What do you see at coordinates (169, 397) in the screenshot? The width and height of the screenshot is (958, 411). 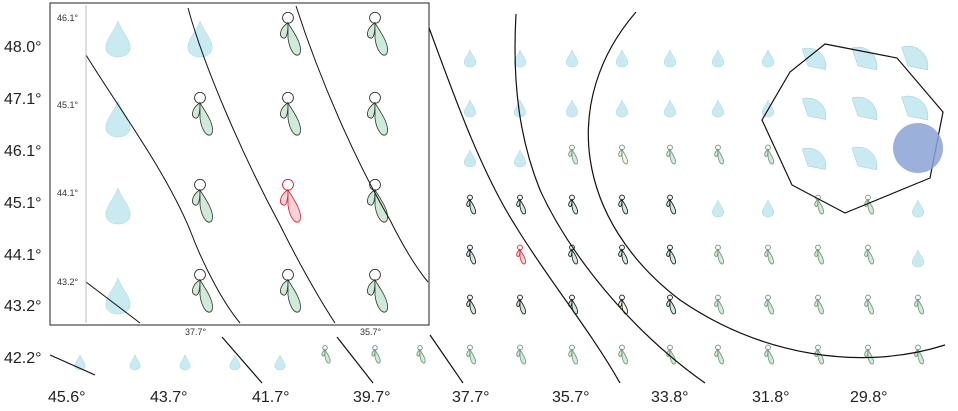 I see `x-tick-label: 43.7°` at bounding box center [169, 397].